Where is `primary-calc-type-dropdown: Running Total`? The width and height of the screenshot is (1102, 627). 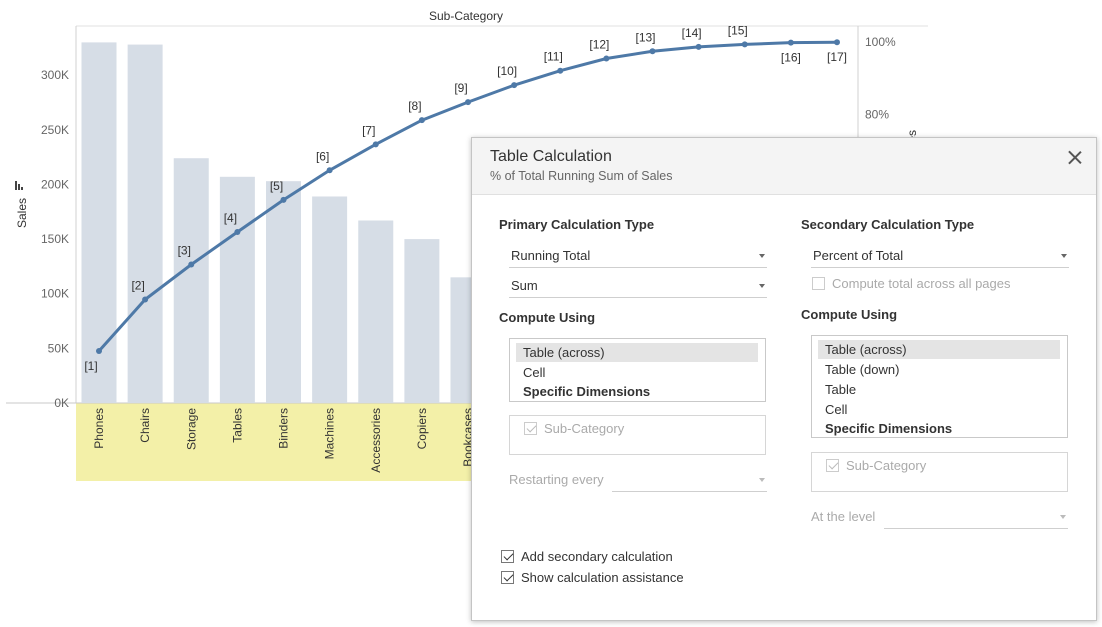 primary-calc-type-dropdown: Running Total is located at coordinates (638, 256).